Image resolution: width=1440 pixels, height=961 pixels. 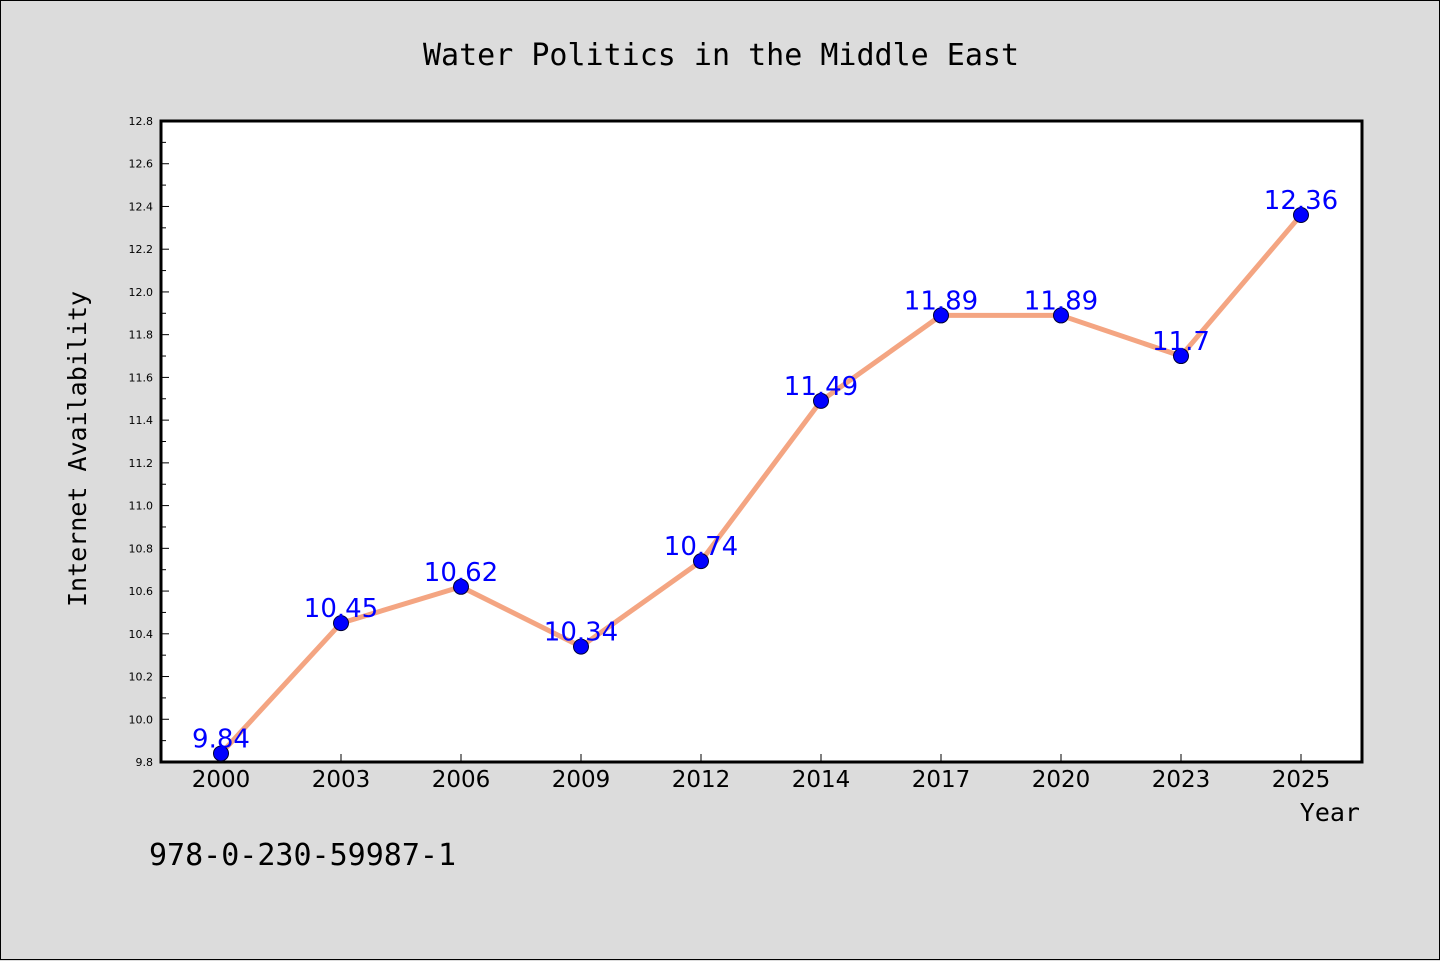 I want to click on x-axis-label: Year, so click(x=1330, y=812).